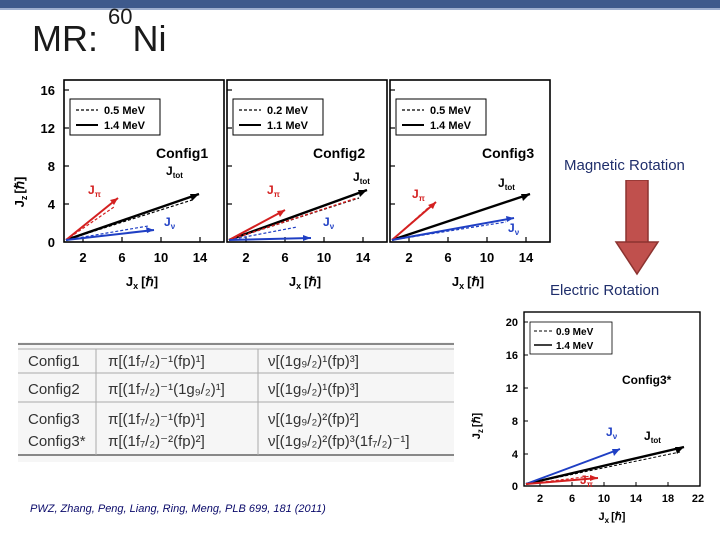  I want to click on bottom-x-tick-label: 22, so click(698, 499).